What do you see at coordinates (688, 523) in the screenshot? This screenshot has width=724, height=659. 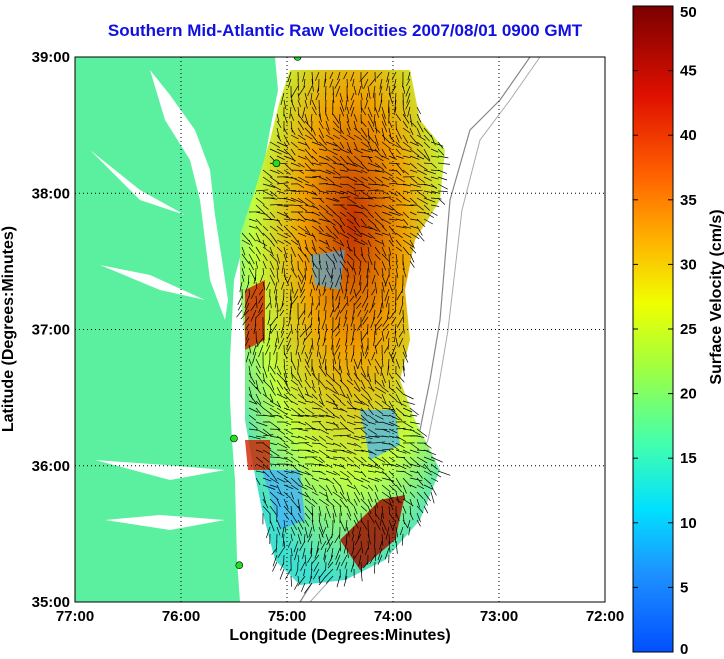 I see `colorbar-tick-label: 10` at bounding box center [688, 523].